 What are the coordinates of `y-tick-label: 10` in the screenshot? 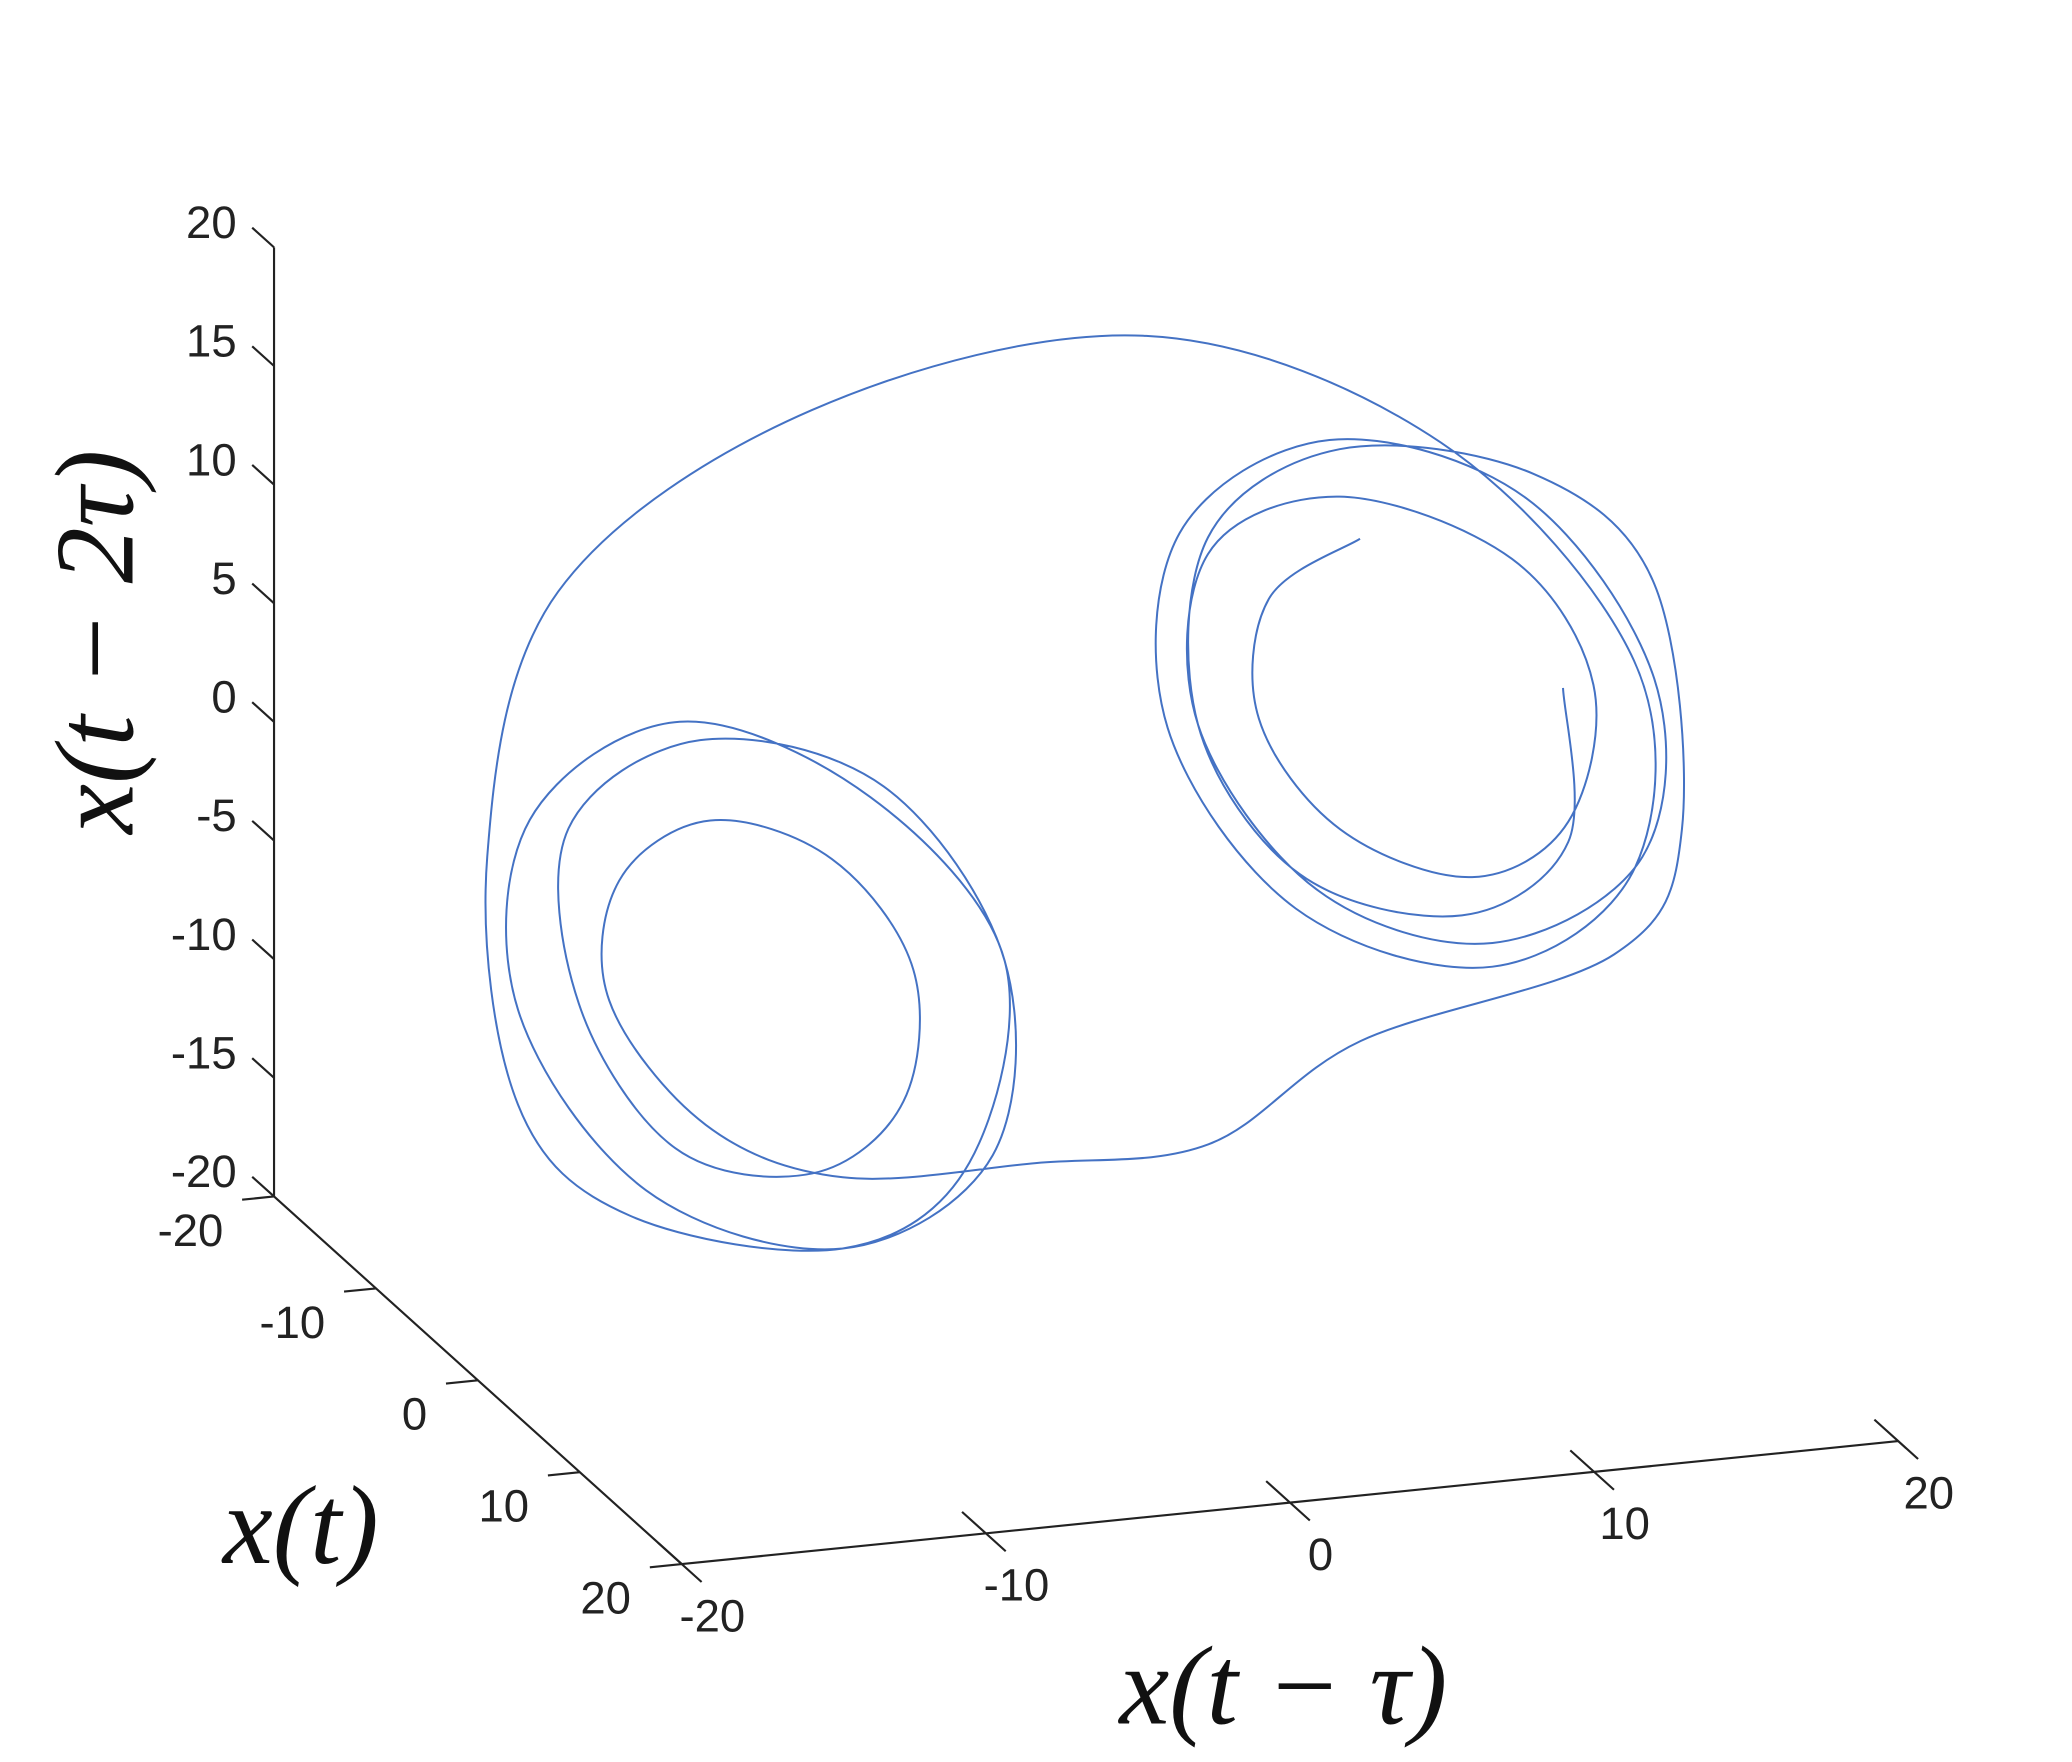 It's located at (1624, 1523).